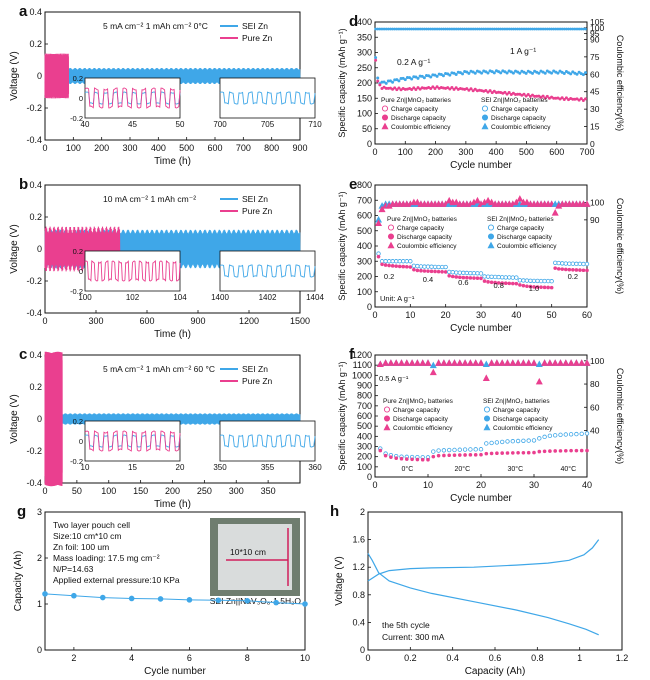 The width and height of the screenshot is (650, 680). I want to click on panel-f-xtick-label: 0, so click(374, 485).